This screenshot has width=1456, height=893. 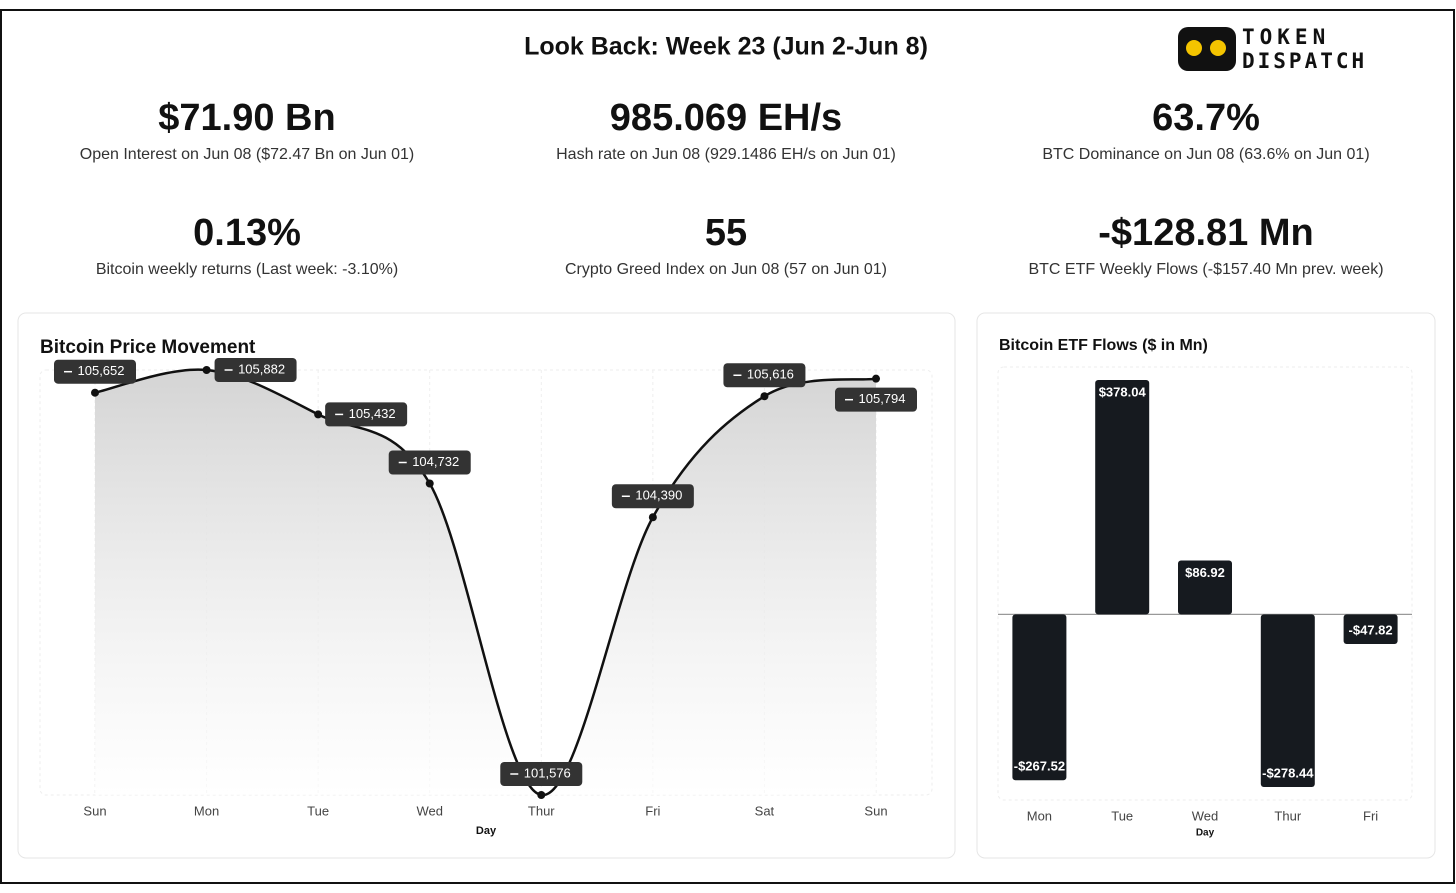 I want to click on value-label: 105,652, so click(x=101, y=370).